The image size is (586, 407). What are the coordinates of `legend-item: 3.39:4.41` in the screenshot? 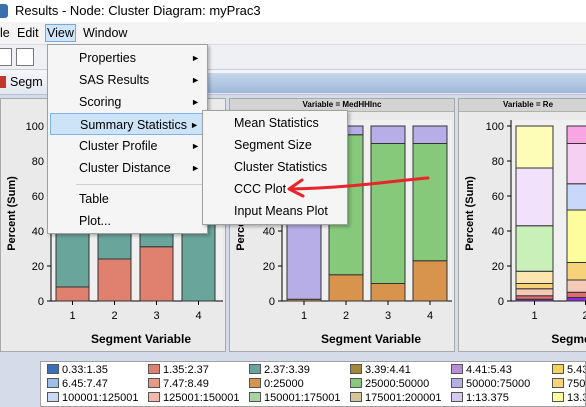 It's located at (380, 370).